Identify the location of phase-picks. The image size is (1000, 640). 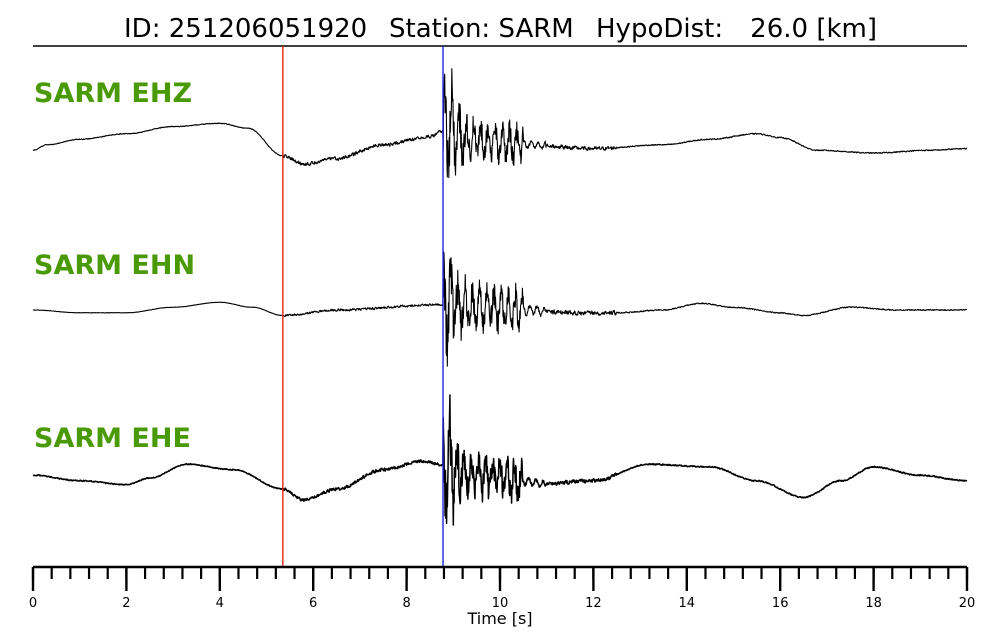
(363, 306).